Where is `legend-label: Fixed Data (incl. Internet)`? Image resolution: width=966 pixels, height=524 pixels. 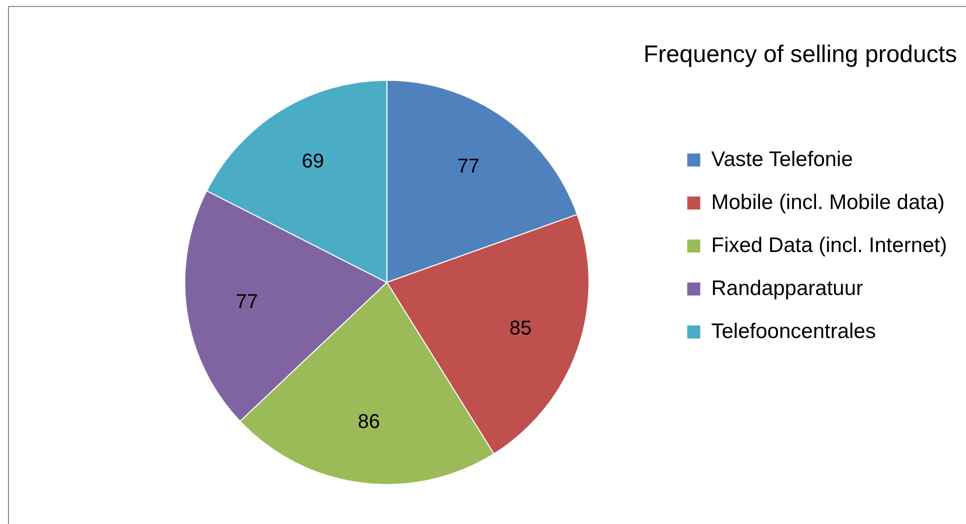 legend-label: Fixed Data (incl. Internet) is located at coordinates (829, 245).